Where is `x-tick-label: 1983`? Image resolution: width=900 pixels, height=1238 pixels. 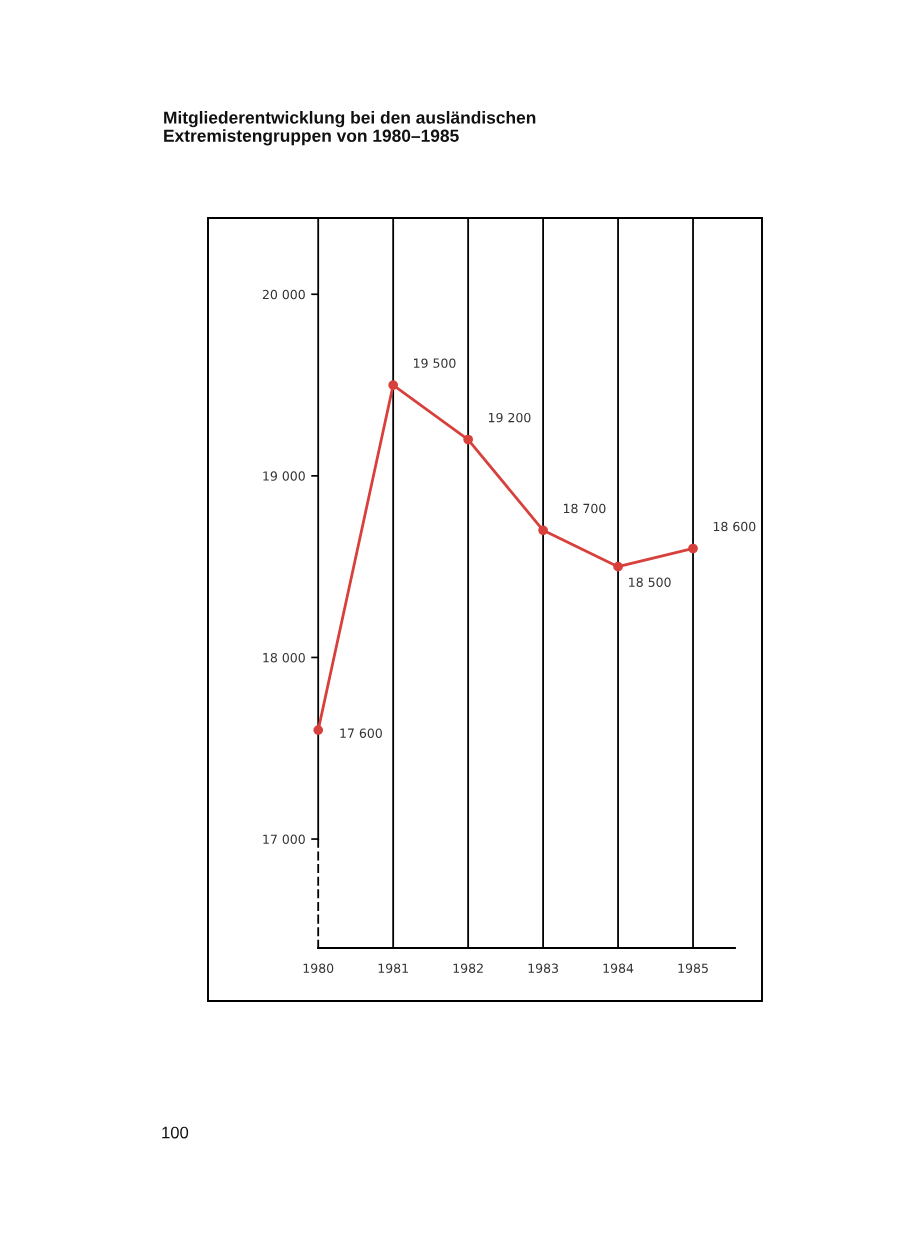
x-tick-label: 1983 is located at coordinates (543, 968).